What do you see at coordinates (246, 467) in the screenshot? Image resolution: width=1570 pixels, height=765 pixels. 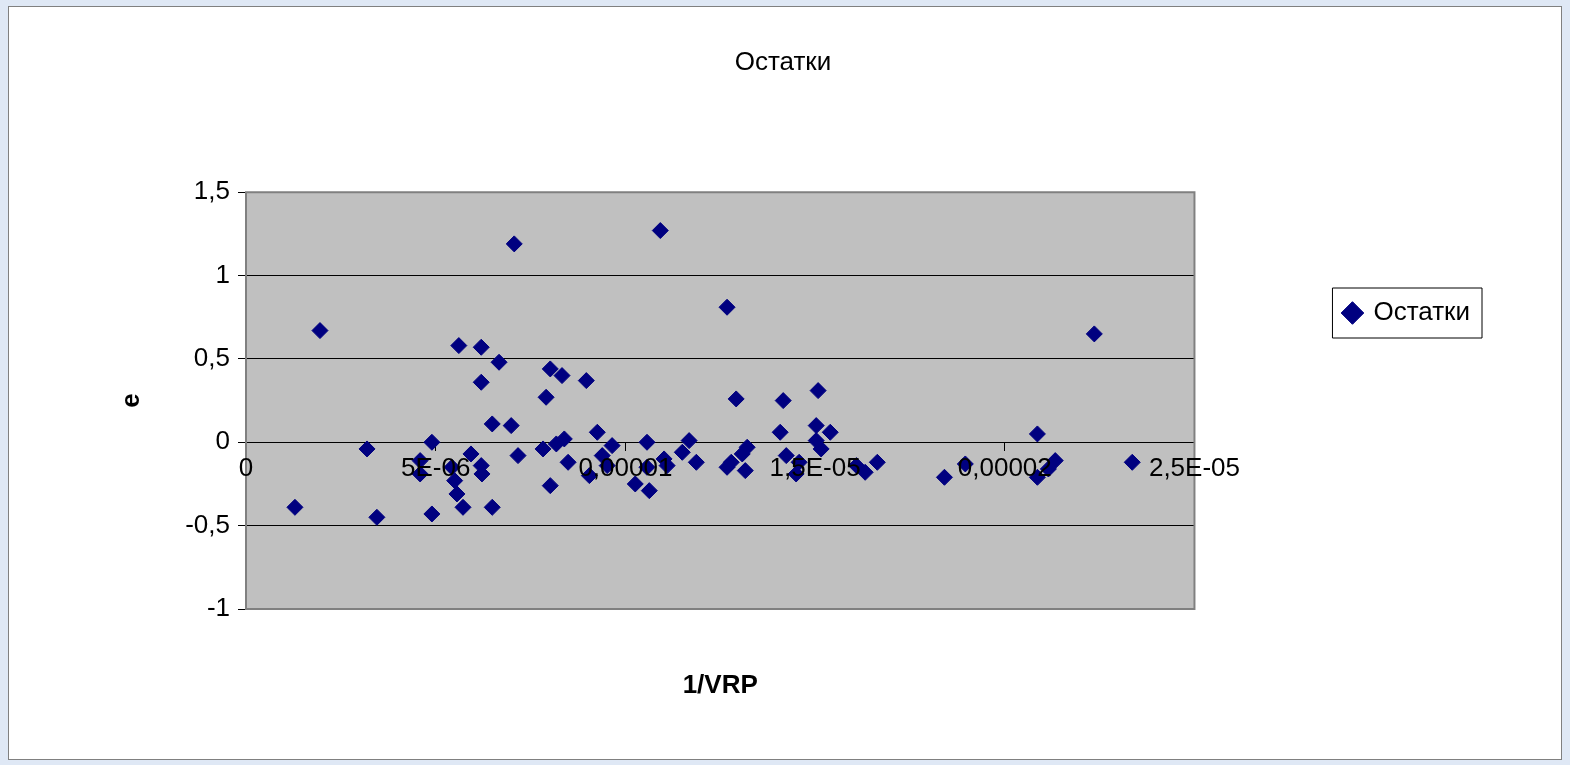 I see `x-tick-label: 0` at bounding box center [246, 467].